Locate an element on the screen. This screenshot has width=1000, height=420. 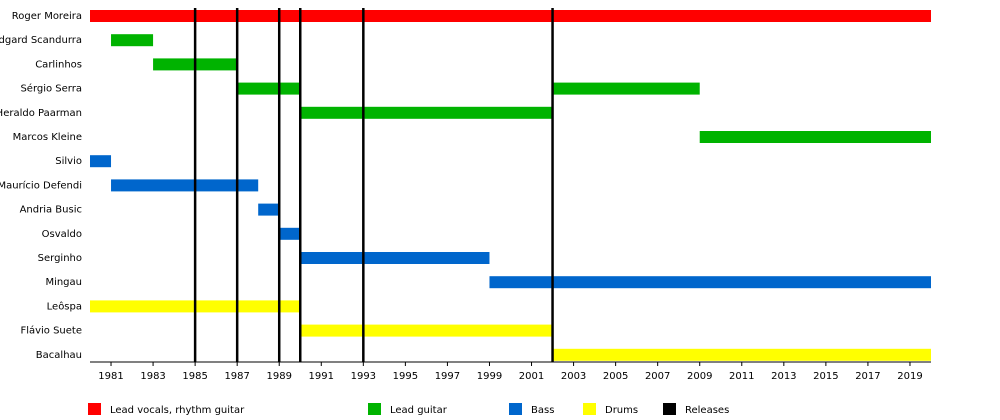
row-label: Bacalhau is located at coordinates (59, 355).